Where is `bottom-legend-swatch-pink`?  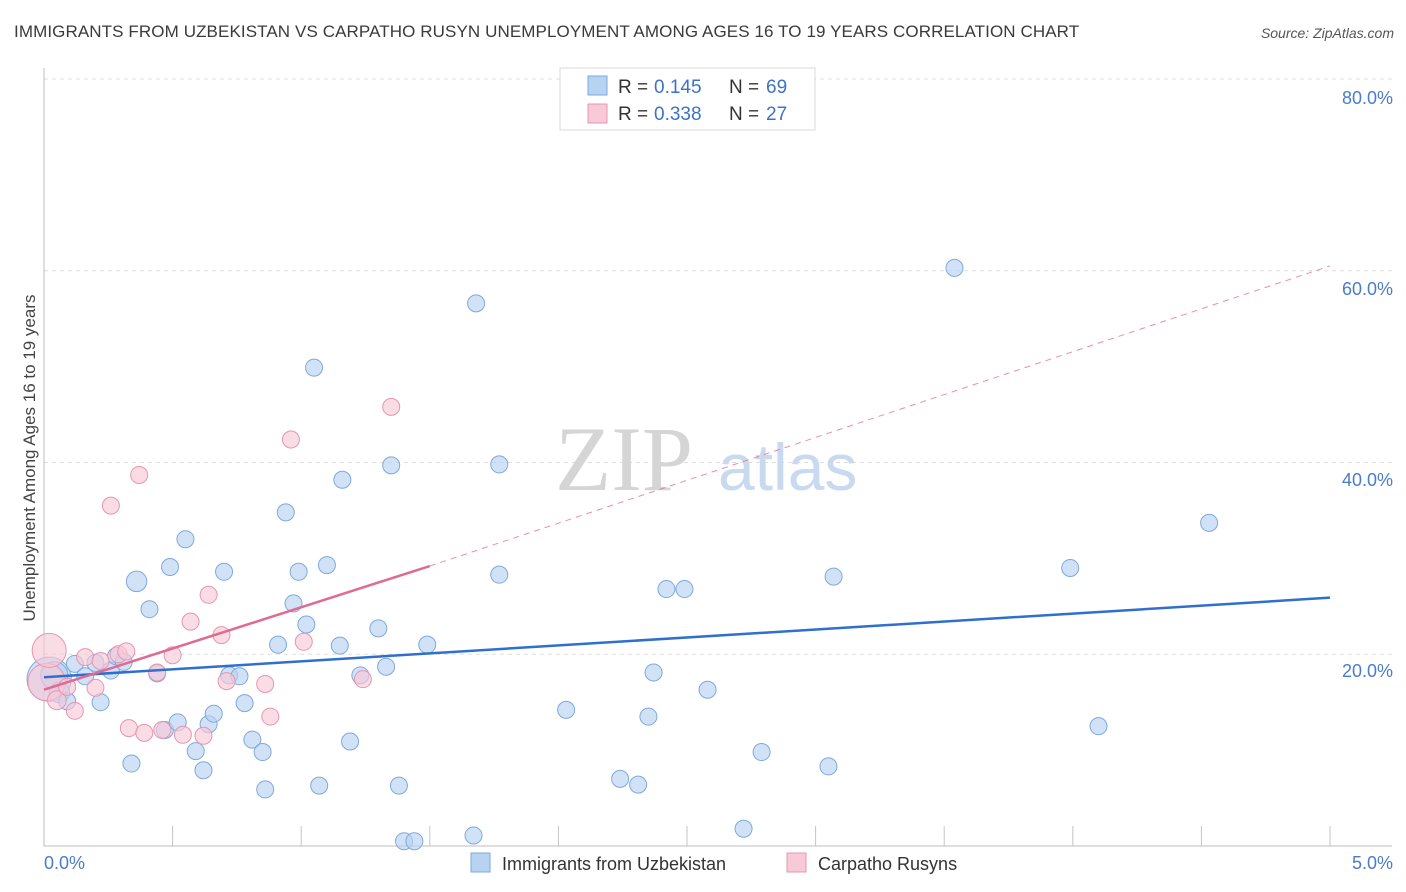 bottom-legend-swatch-pink is located at coordinates (796, 862).